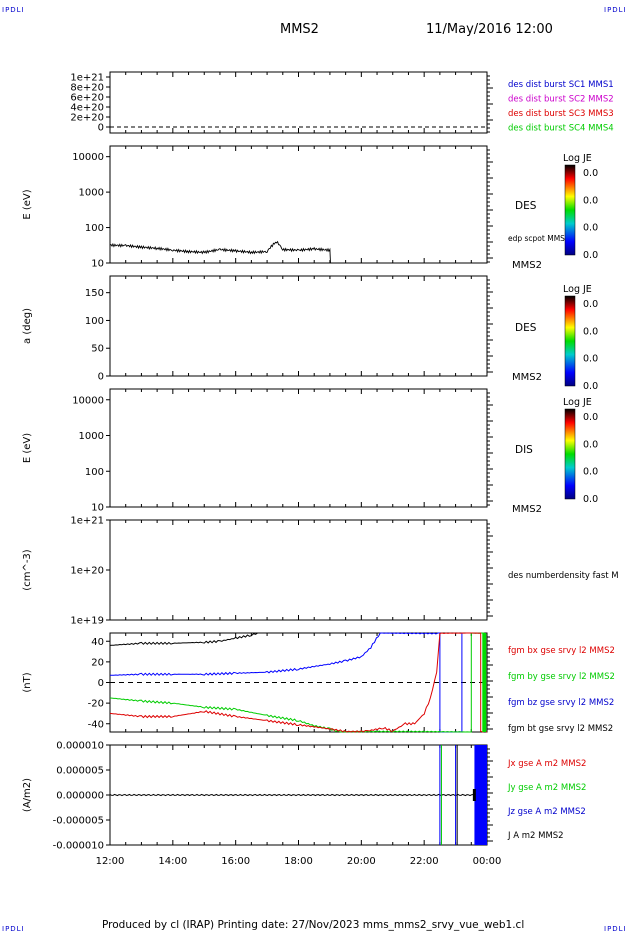  I want to click on legend-entry: des dist burst SC4 MMS4, so click(561, 129).